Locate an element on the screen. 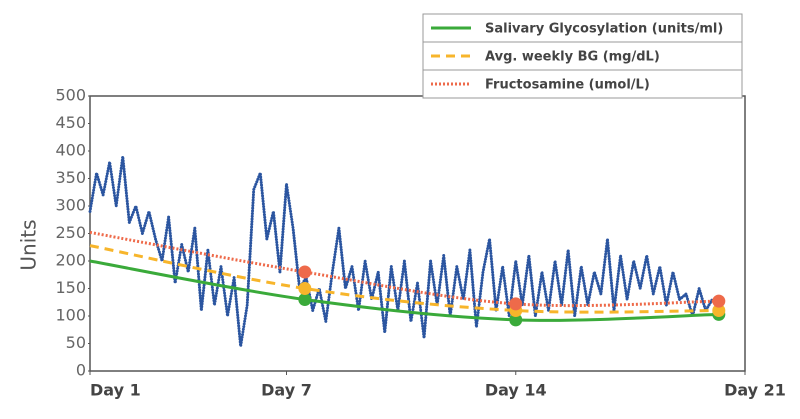 The width and height of the screenshot is (800, 419). y-tick-label: 500 is located at coordinates (70, 95).